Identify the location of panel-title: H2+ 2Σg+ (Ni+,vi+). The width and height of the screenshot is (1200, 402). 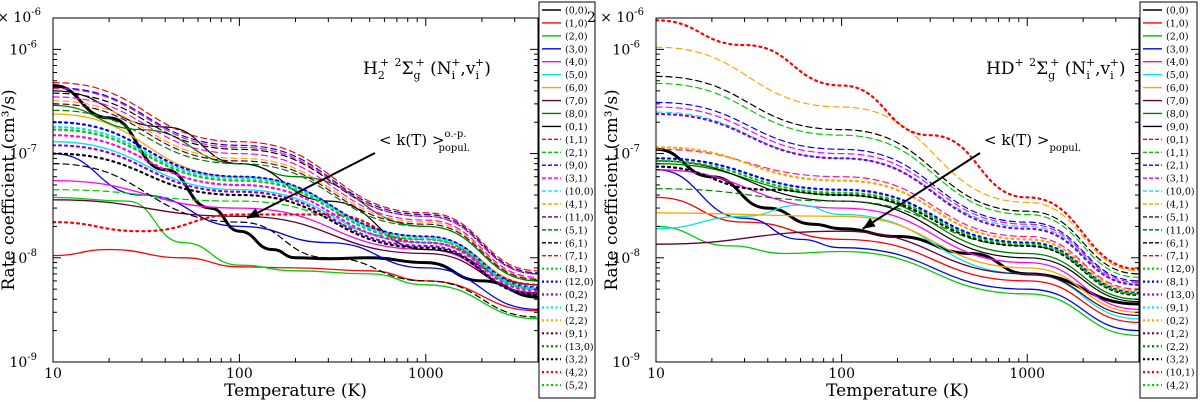
(427, 69).